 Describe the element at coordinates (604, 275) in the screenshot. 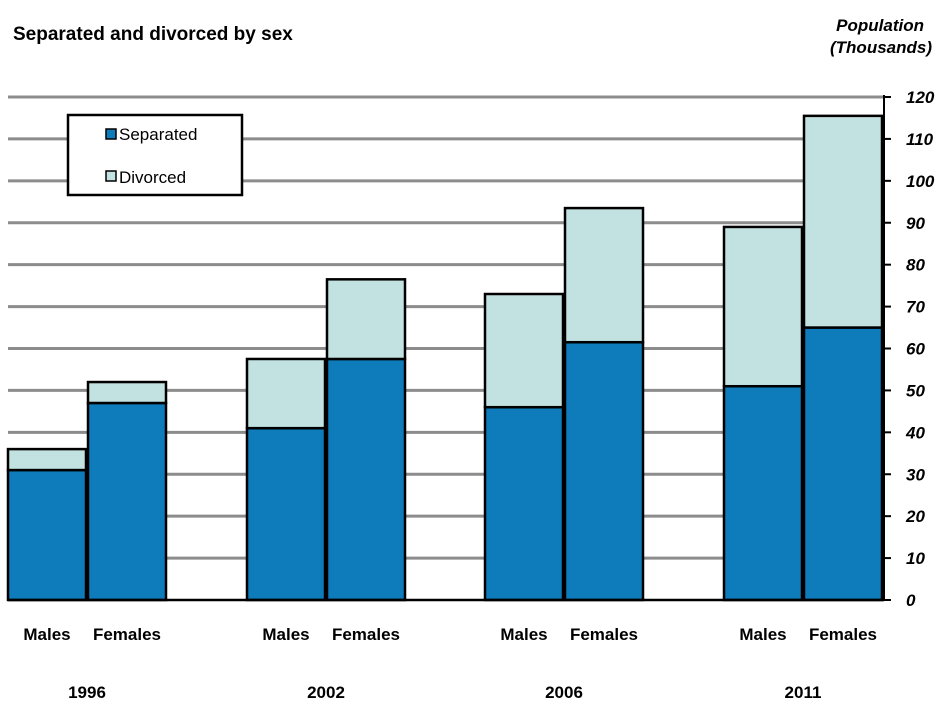

I see `bar-2006-females-divorced` at that location.